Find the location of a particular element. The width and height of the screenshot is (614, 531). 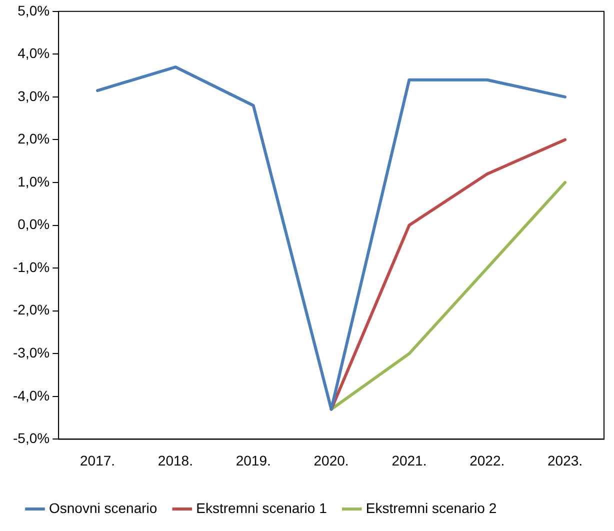

y-tick-label: -1,0% is located at coordinates (31, 266).